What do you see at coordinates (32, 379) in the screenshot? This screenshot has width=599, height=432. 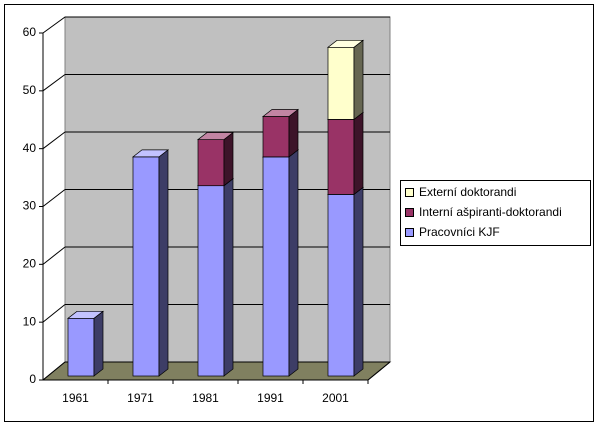 I see `y-tick-label: 0` at bounding box center [32, 379].